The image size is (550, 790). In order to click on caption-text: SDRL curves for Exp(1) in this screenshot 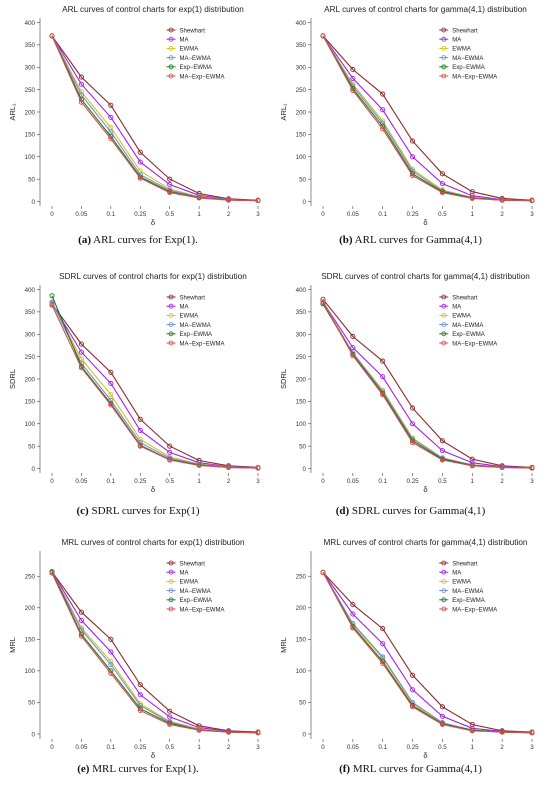, I will do `click(144, 511)`.